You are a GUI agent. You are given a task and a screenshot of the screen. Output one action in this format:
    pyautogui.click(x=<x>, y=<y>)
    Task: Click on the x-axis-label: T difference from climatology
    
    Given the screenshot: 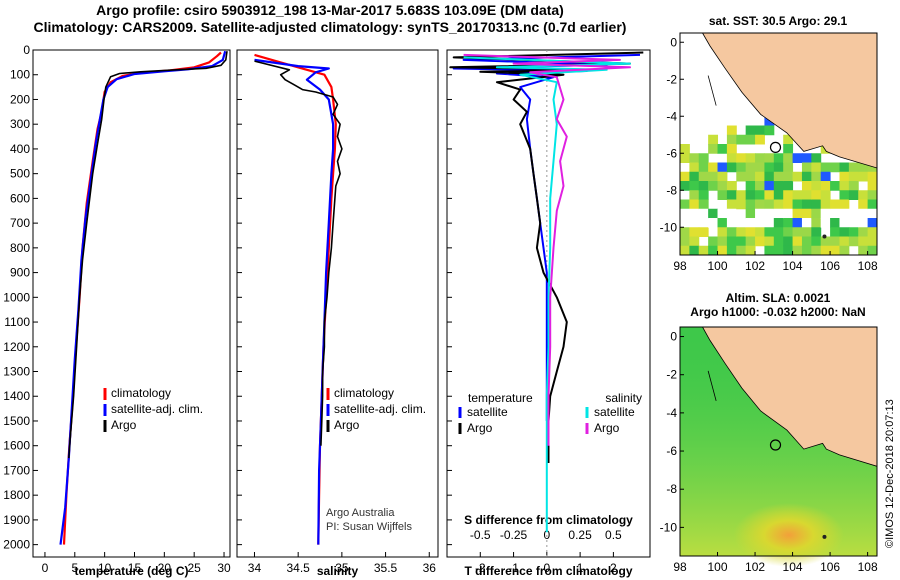 What is the action you would take?
    pyautogui.click(x=548, y=571)
    